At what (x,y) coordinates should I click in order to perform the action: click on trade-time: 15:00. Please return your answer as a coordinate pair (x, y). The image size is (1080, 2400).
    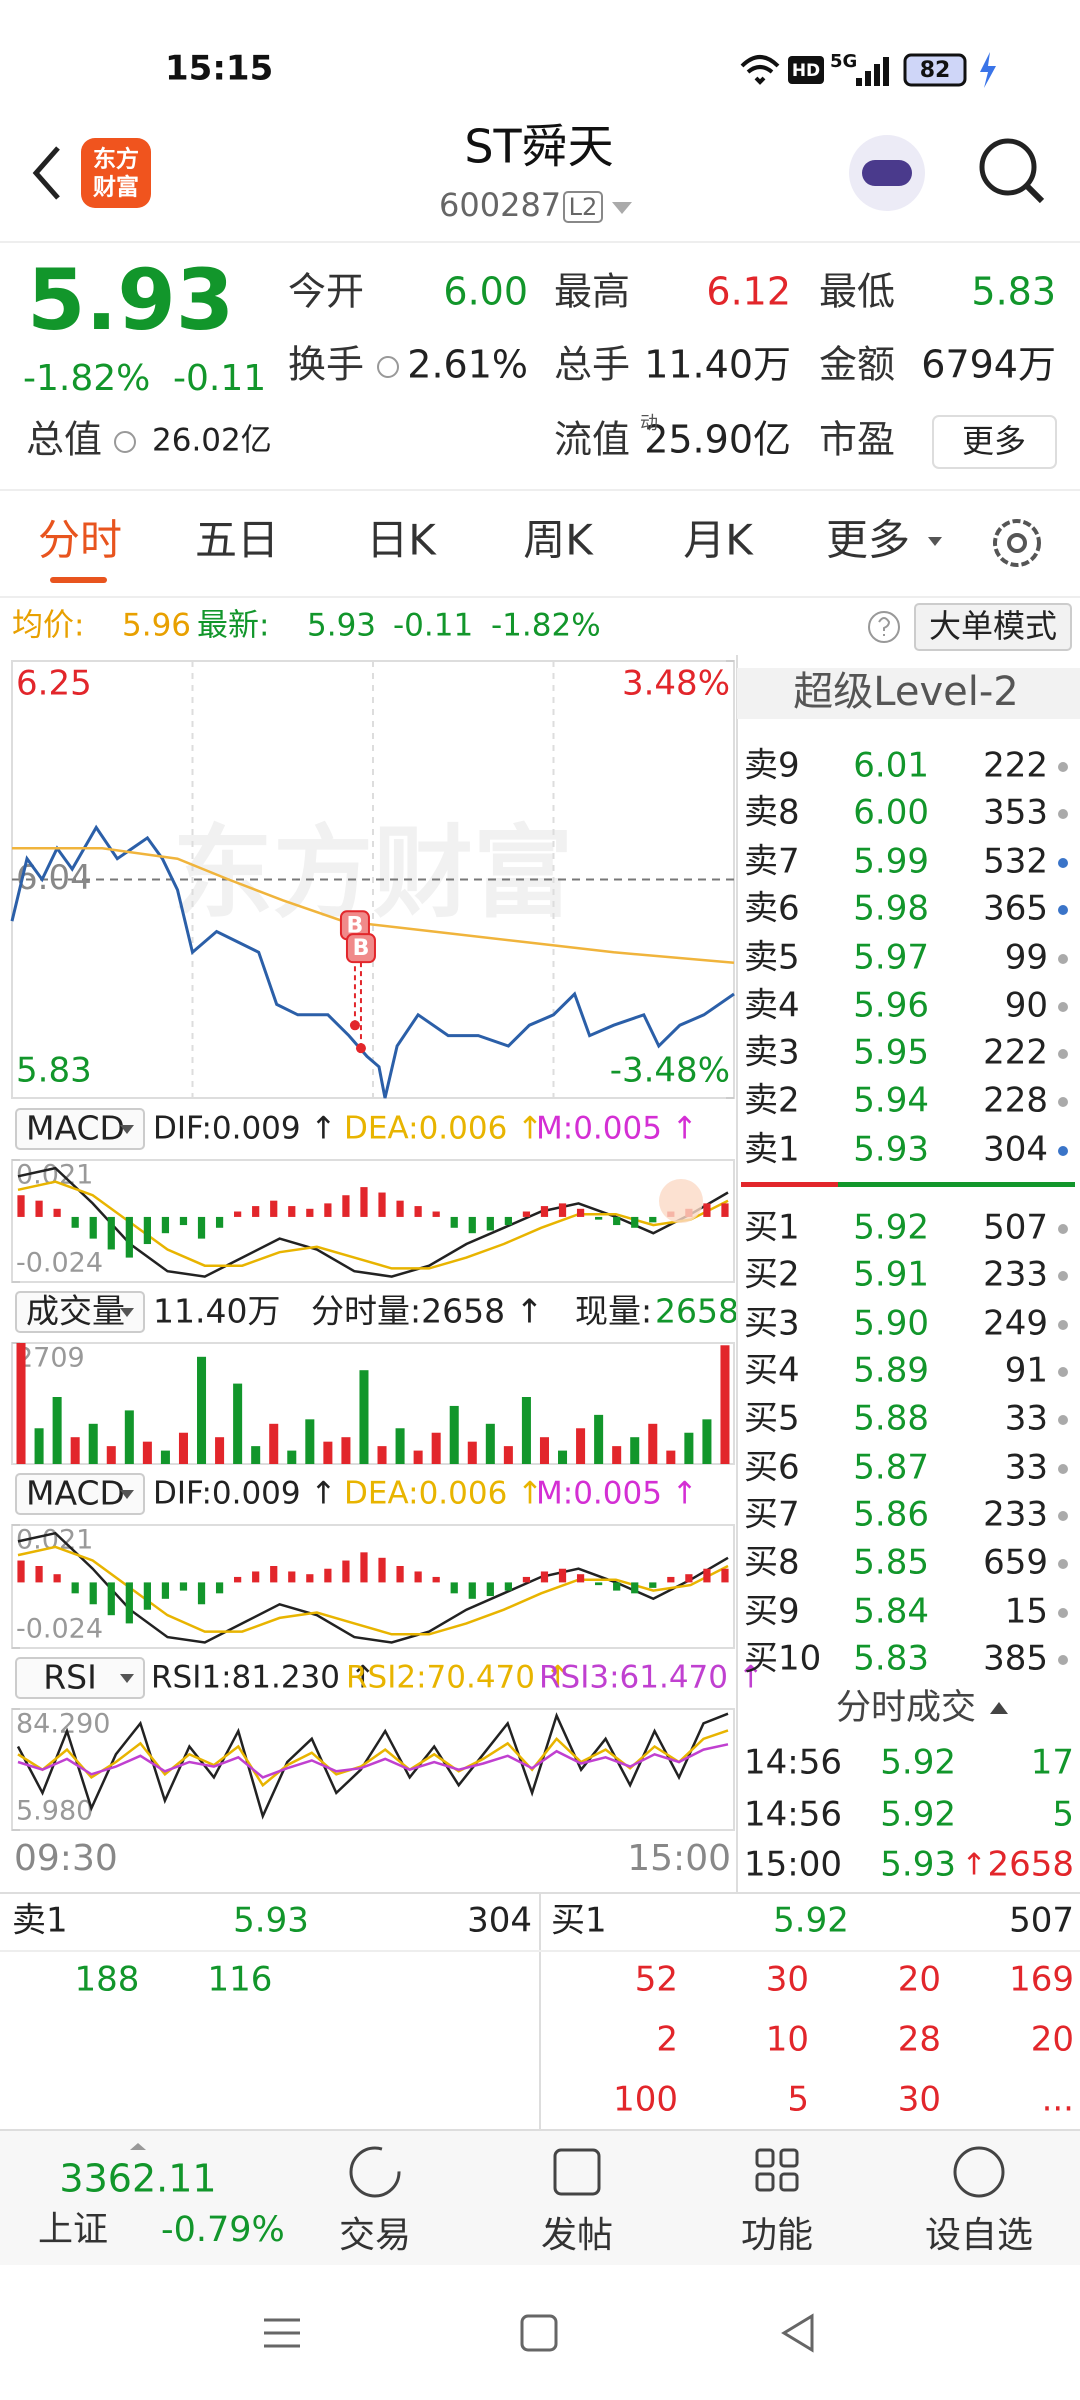
    Looking at the image, I should click on (793, 1865).